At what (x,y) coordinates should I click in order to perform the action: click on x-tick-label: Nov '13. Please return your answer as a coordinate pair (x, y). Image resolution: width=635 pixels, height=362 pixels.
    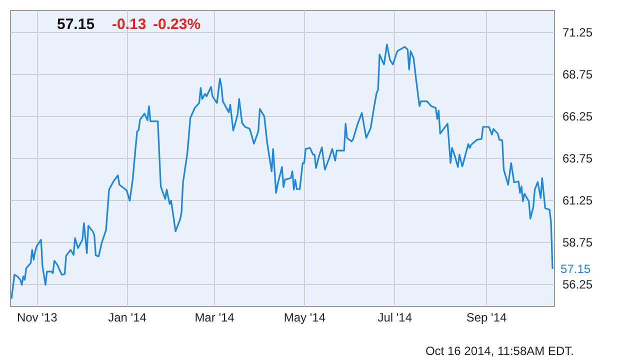
    Looking at the image, I should click on (37, 317).